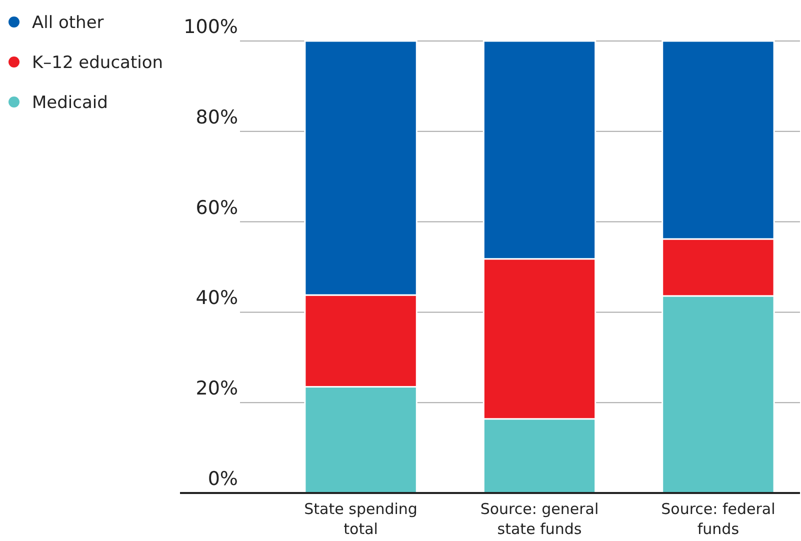  I want to click on y-tick-label: 0%, so click(223, 479).